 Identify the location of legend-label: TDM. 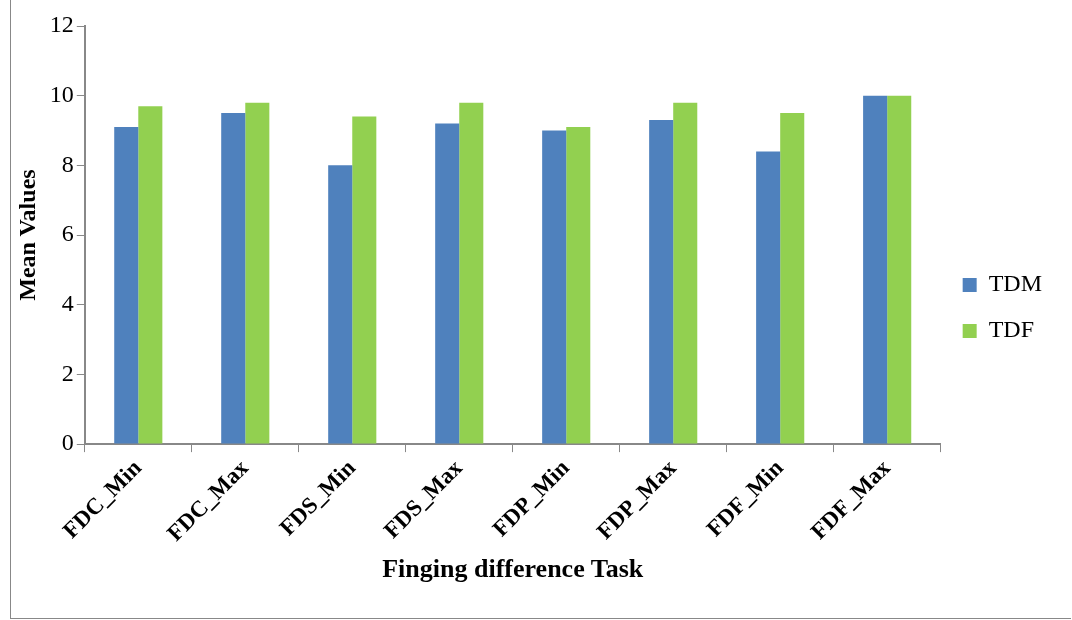
(1015, 283).